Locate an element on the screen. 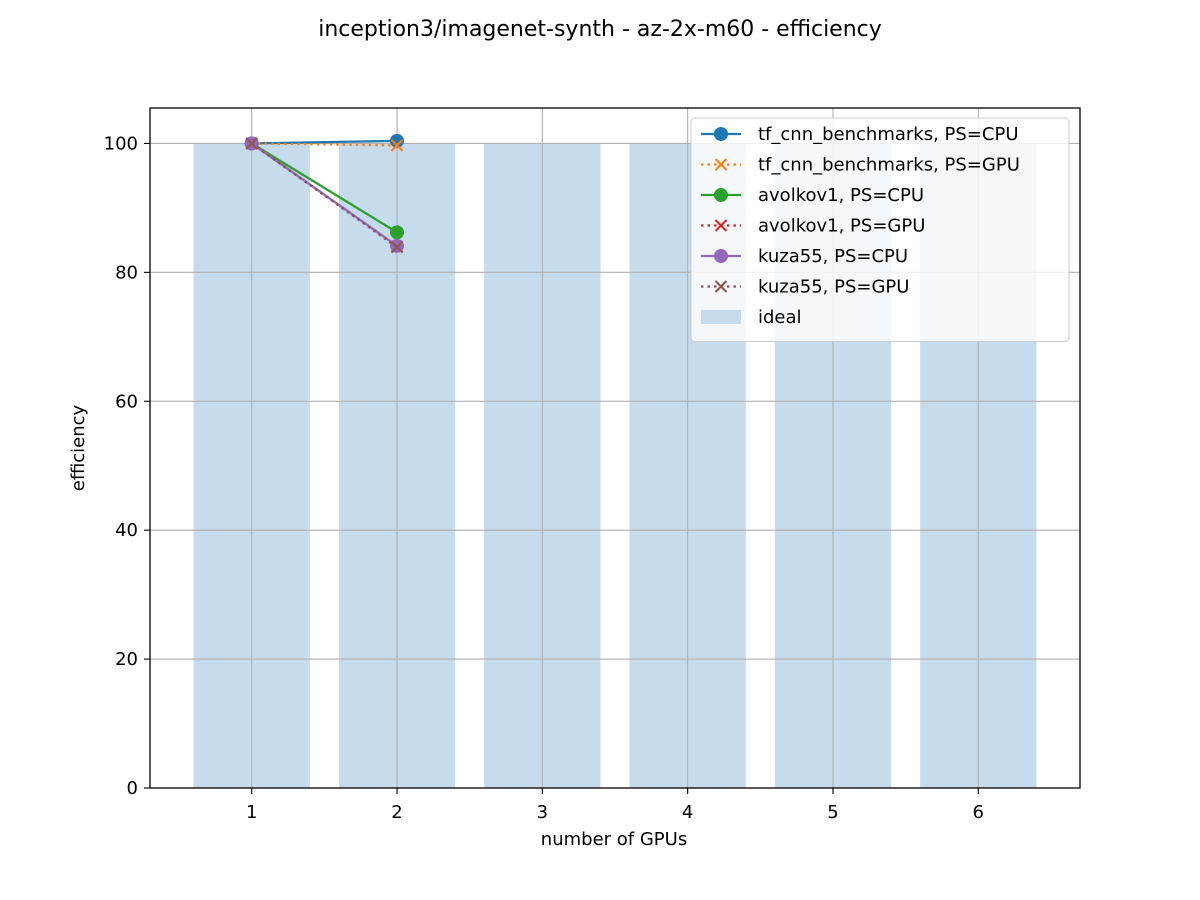 The image size is (1200, 900). legend-entry: avolkov1, PS=CPU is located at coordinates (812, 195).